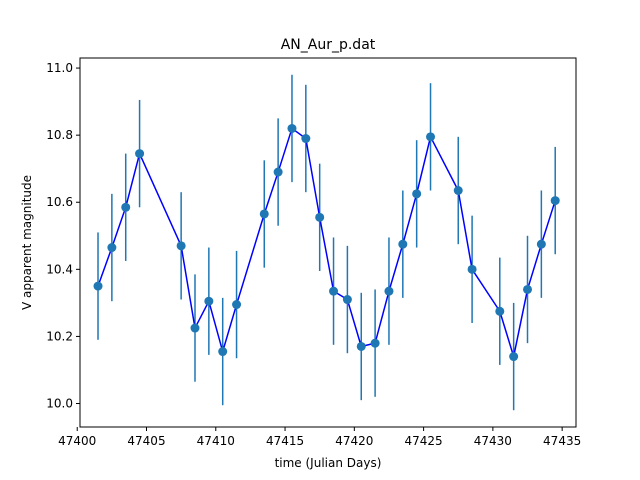  What do you see at coordinates (562, 441) in the screenshot?
I see `x-tick-label: 47435` at bounding box center [562, 441].